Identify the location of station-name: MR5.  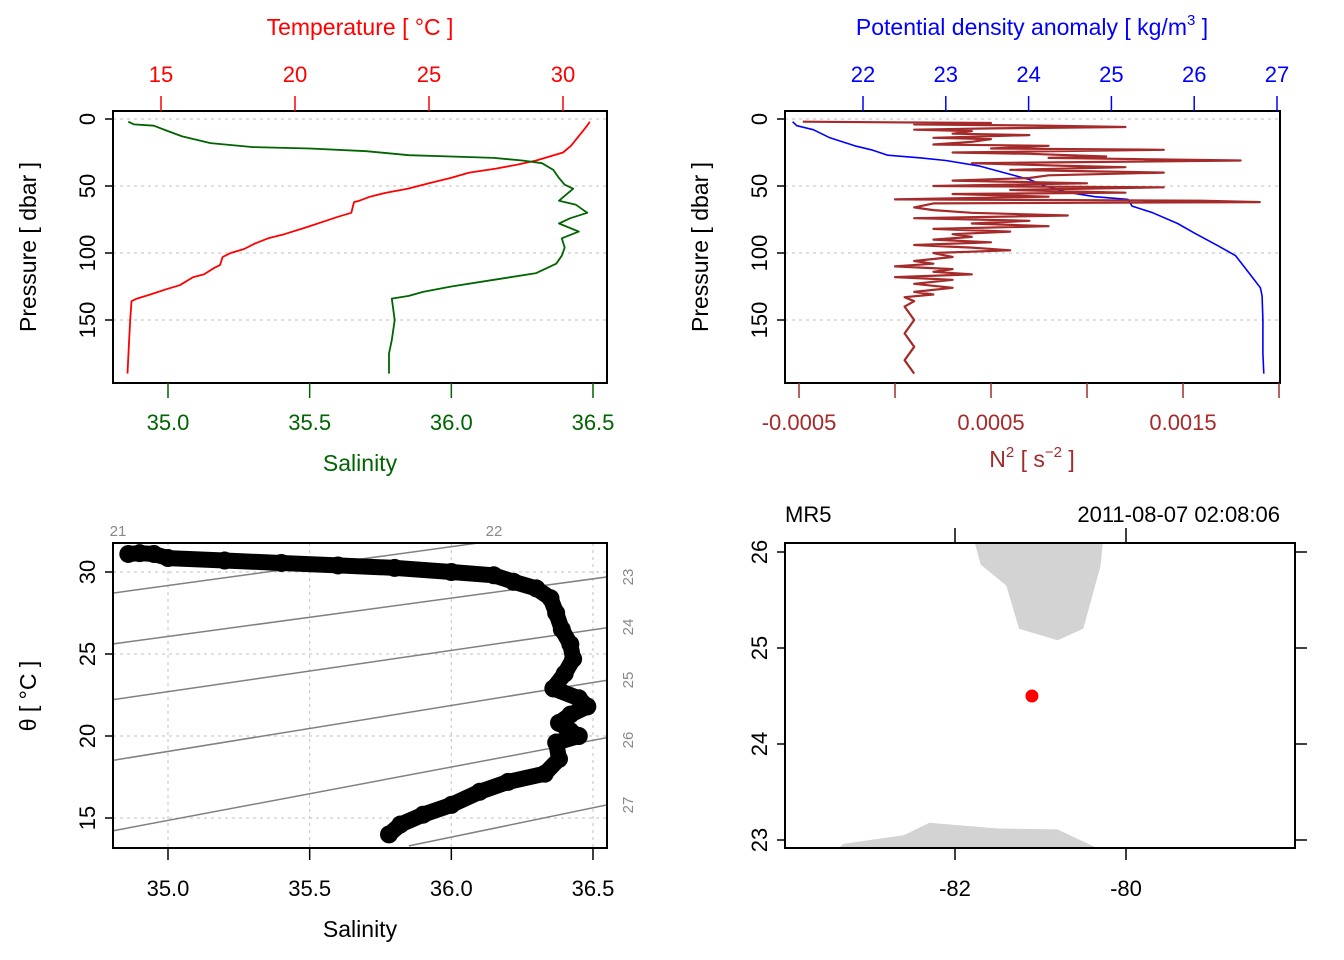
(808, 514).